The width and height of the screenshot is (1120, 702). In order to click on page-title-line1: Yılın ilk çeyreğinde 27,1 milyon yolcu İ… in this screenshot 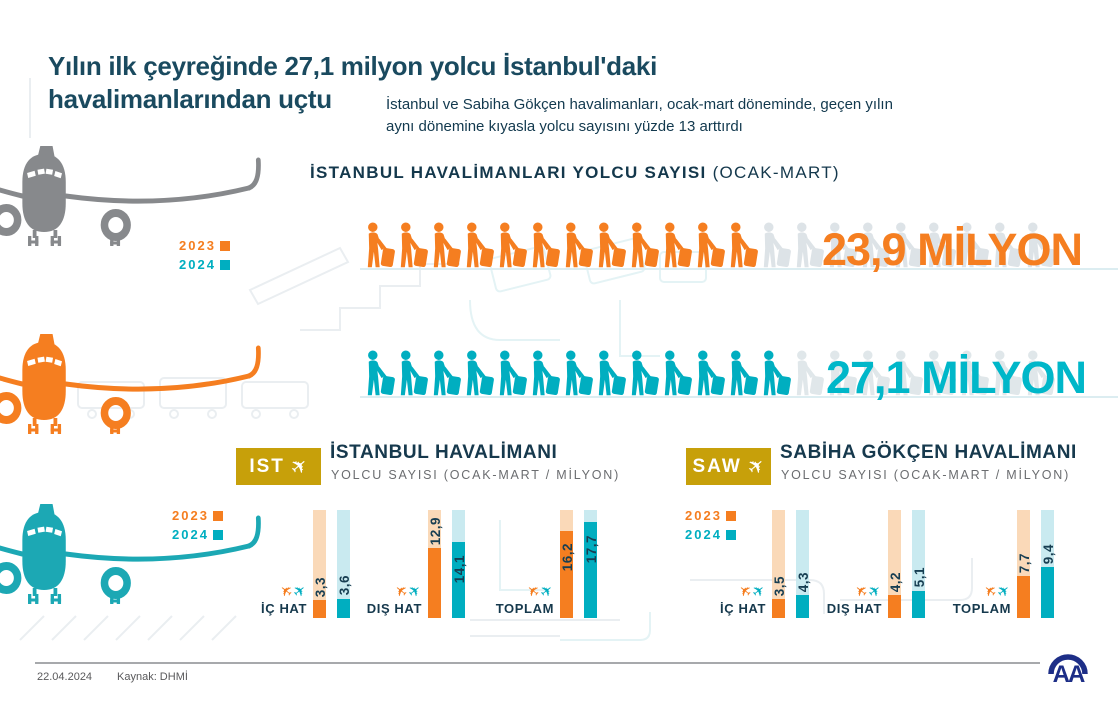, I will do `click(353, 66)`.